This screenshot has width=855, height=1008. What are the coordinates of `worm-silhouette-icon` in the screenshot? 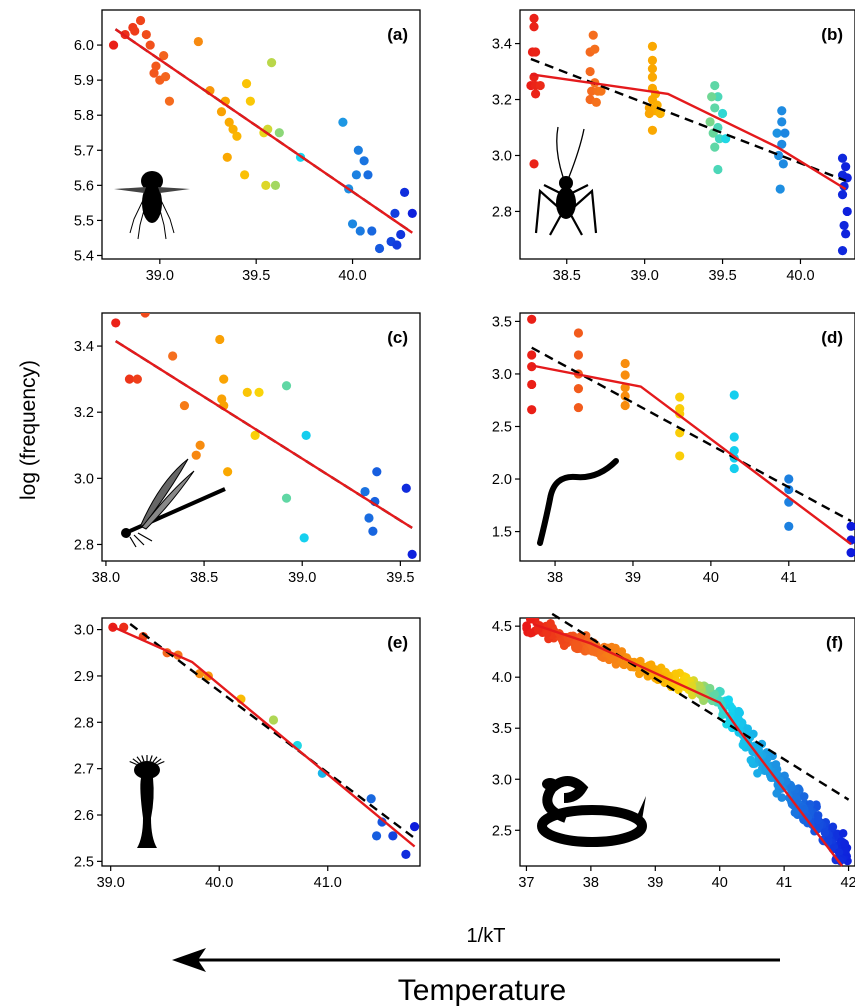 It's located at (578, 502).